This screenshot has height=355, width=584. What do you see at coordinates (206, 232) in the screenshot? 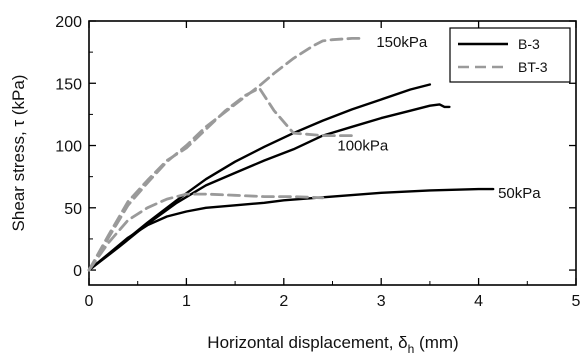
I see `series-line-bt-3-50kpa` at bounding box center [206, 232].